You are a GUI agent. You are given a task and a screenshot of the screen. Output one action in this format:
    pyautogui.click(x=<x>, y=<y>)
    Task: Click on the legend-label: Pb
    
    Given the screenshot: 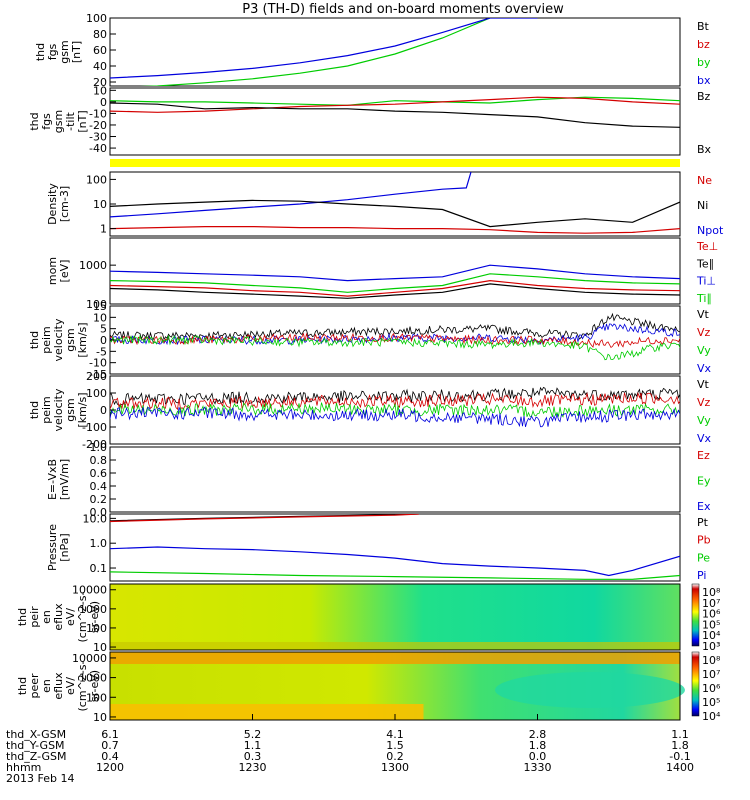 What is the action you would take?
    pyautogui.click(x=704, y=540)
    